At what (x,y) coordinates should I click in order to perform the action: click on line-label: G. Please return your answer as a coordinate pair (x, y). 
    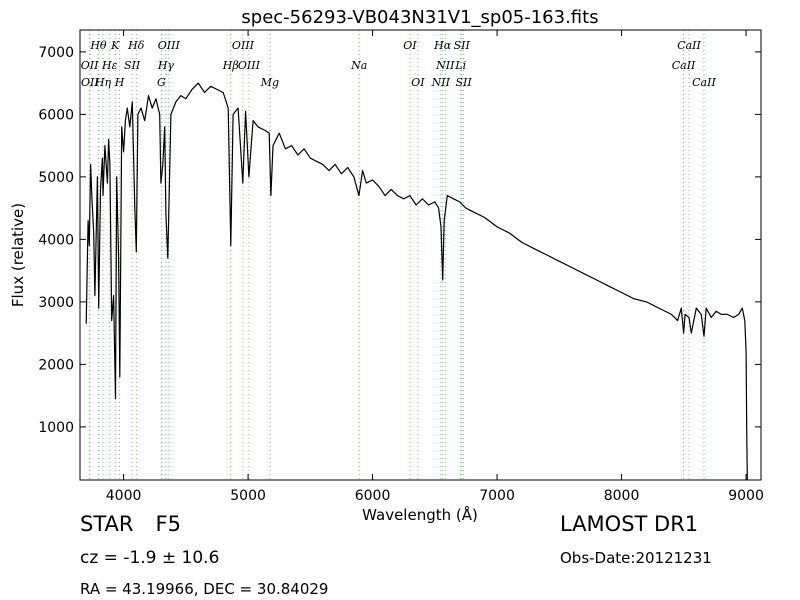
    Looking at the image, I should click on (161, 82).